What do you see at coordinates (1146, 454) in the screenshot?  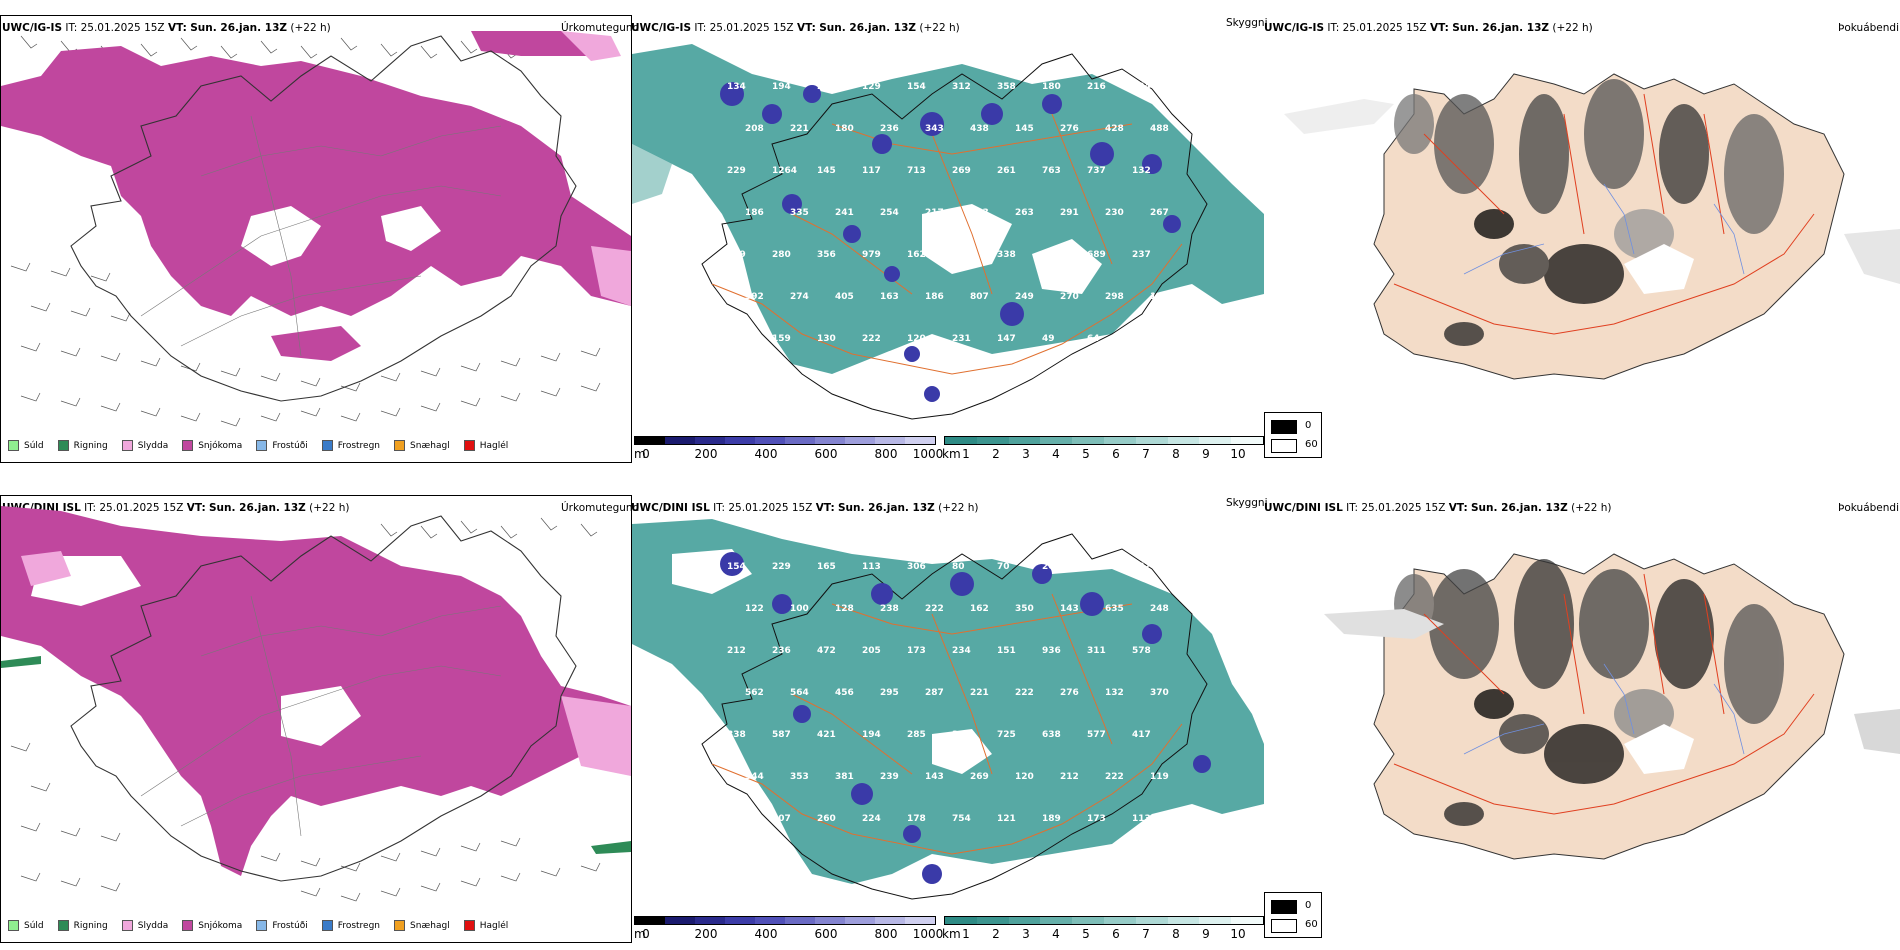 I see `tick: 7` at bounding box center [1146, 454].